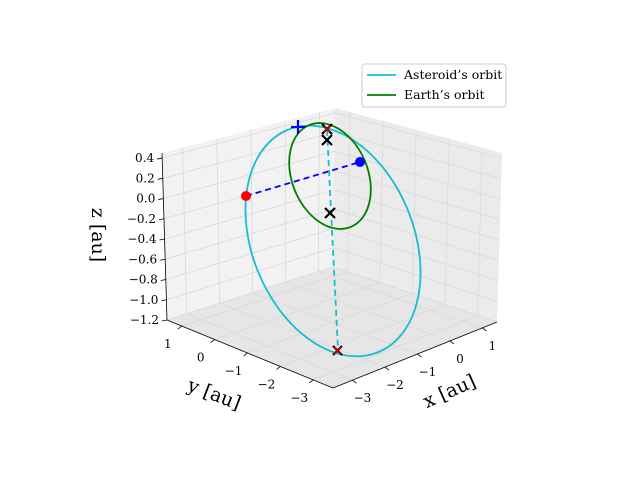  Describe the element at coordinates (141, 219) in the screenshot. I see `z-tick-label: −0.2` at that location.